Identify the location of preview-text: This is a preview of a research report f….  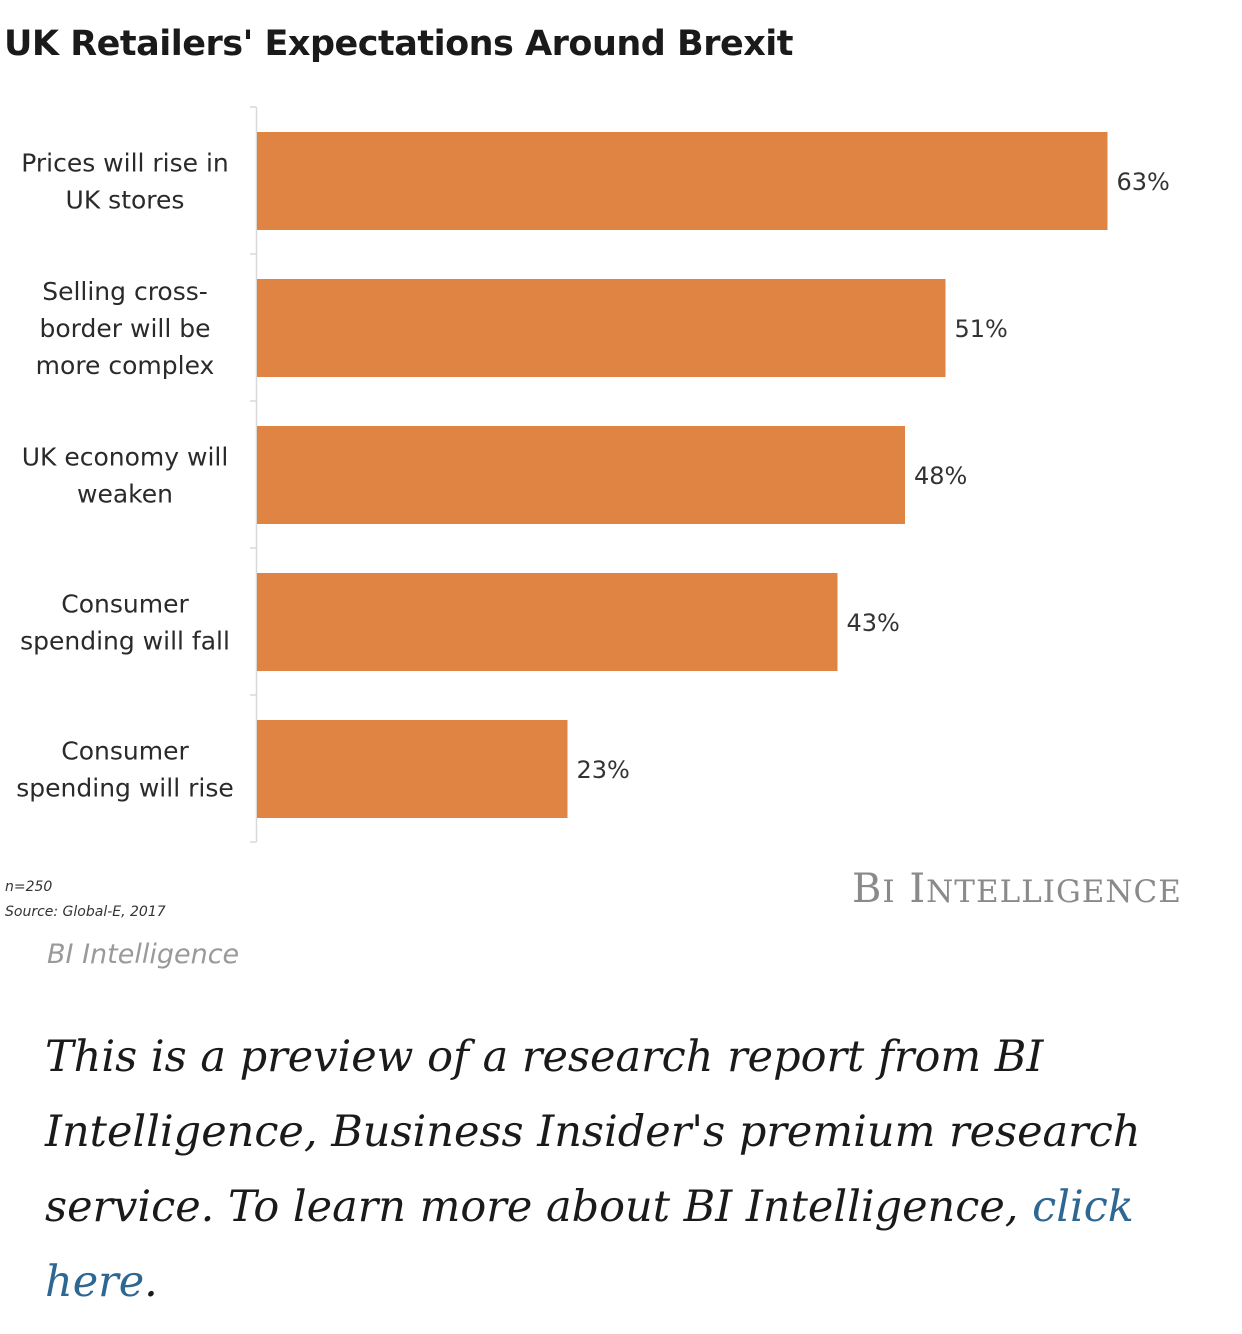
(593, 1132).